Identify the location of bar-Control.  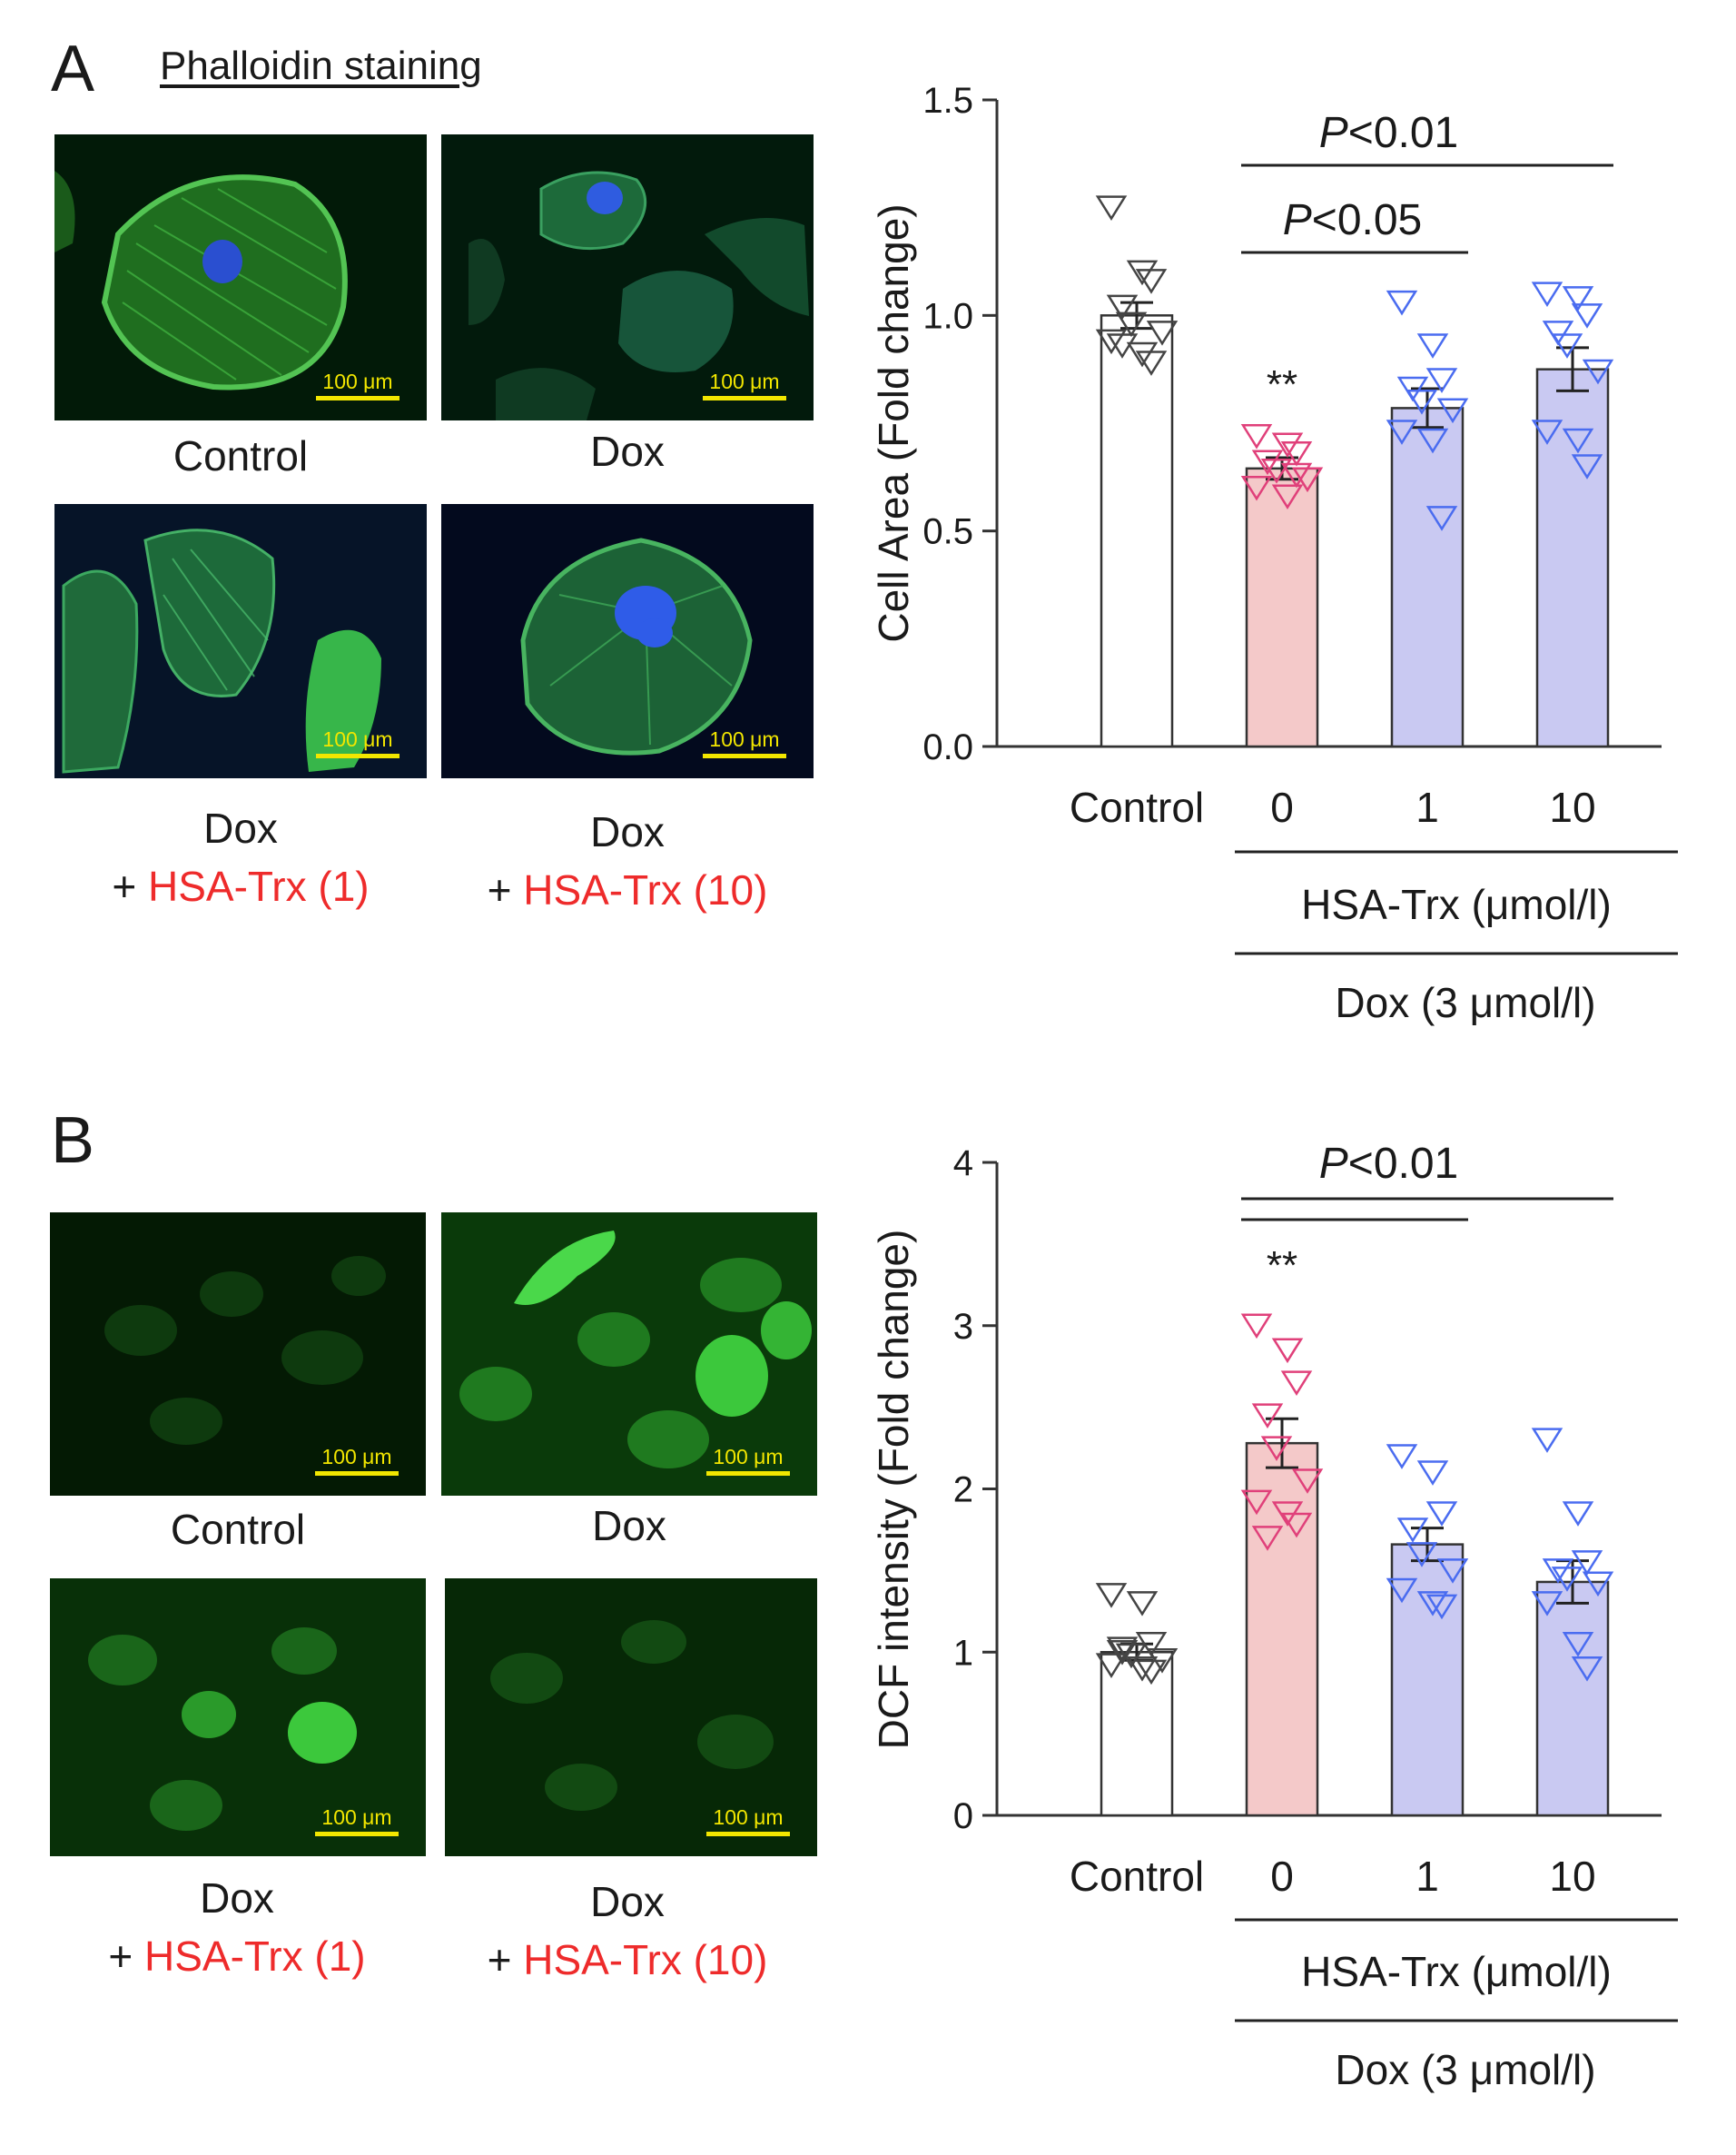
(1137, 531).